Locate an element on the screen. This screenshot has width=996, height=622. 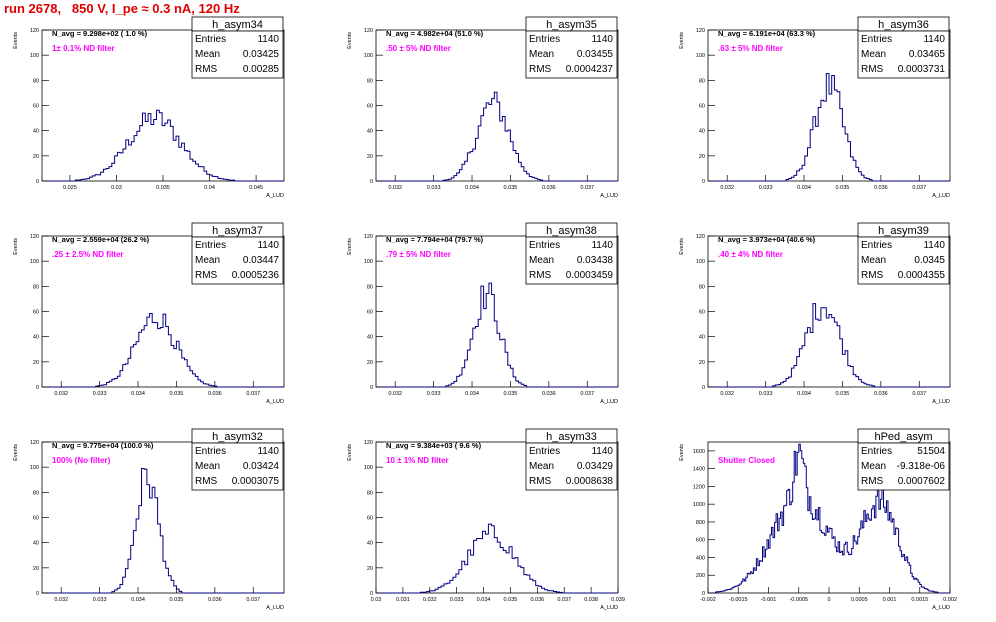
stats-value: 0.03425 is located at coordinates (261, 54).